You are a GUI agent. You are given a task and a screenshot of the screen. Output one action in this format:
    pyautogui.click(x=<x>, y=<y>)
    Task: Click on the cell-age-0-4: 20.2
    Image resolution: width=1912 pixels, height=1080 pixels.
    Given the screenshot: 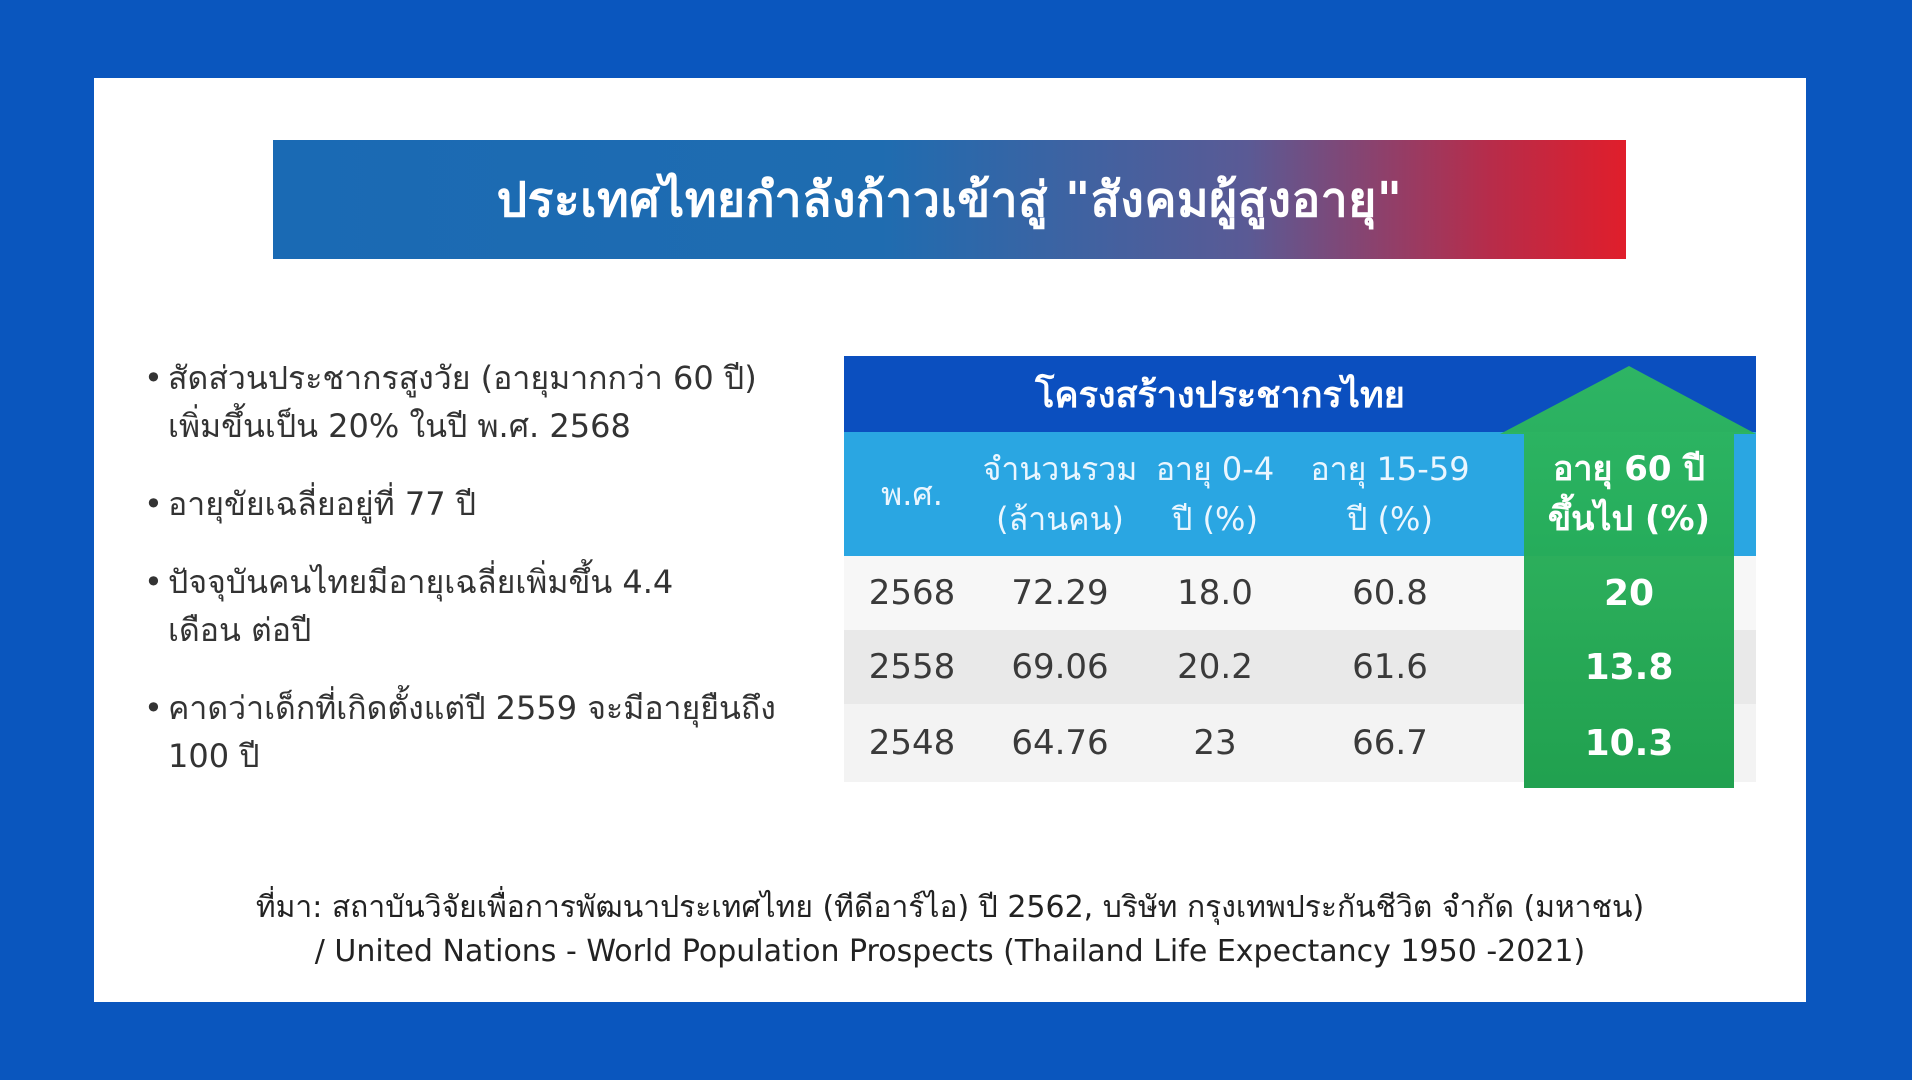 What is the action you would take?
    pyautogui.click(x=1215, y=667)
    